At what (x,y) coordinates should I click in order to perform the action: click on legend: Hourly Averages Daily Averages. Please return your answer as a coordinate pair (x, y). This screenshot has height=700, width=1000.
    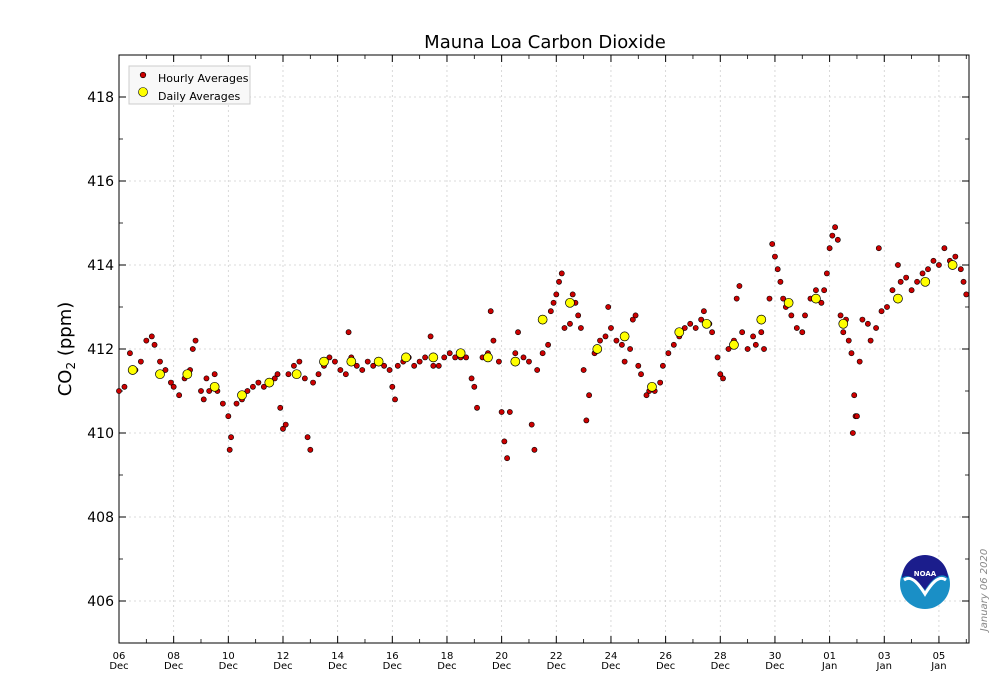
    Looking at the image, I should click on (189, 85).